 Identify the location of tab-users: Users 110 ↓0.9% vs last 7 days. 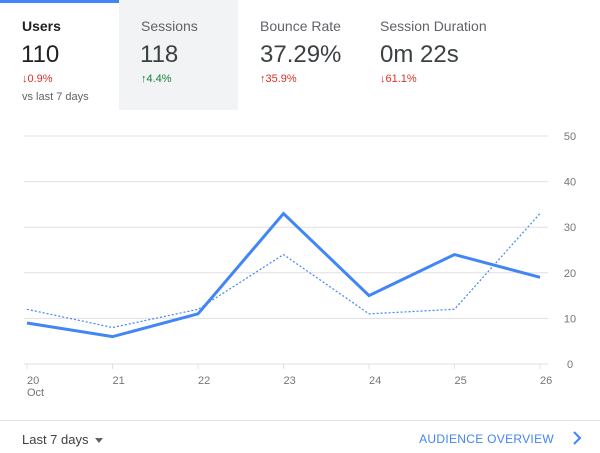
(59, 55).